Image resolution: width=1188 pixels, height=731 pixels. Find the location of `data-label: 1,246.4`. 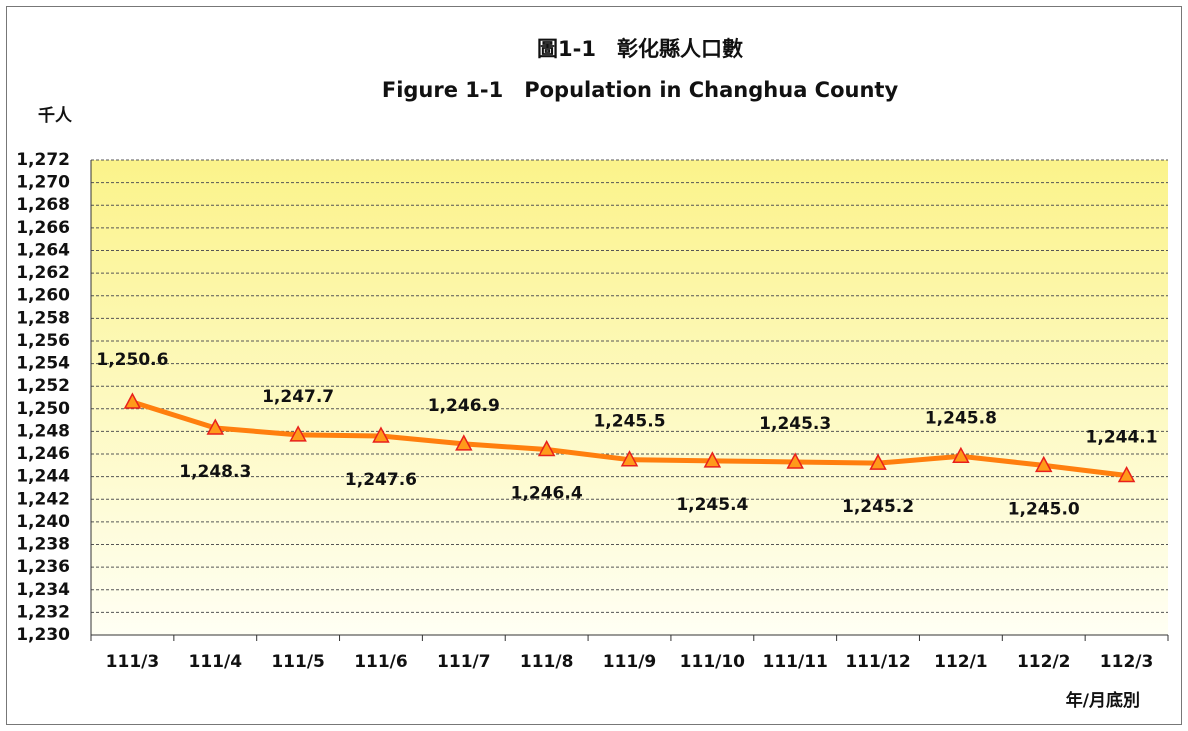

data-label: 1,246.4 is located at coordinates (547, 494).